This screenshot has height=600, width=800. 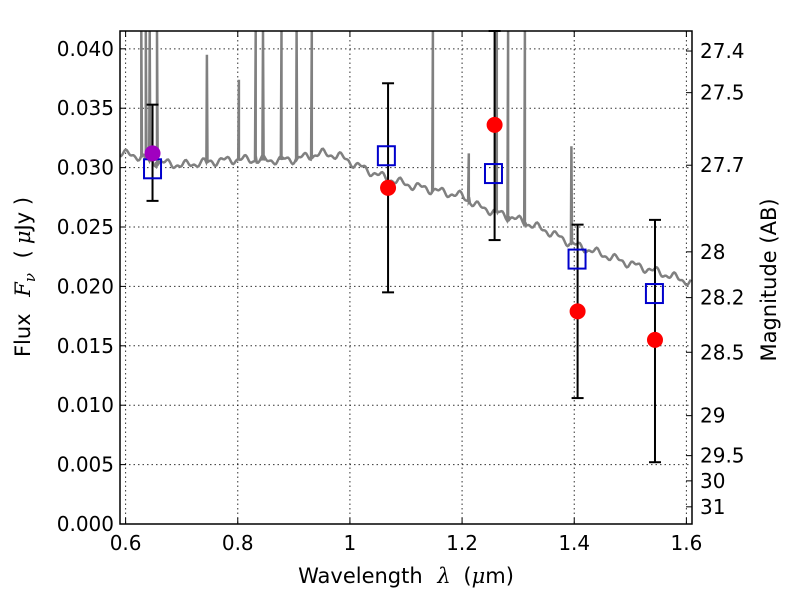 I want to click on y2-tick-label: 29.5, so click(x=722, y=456).